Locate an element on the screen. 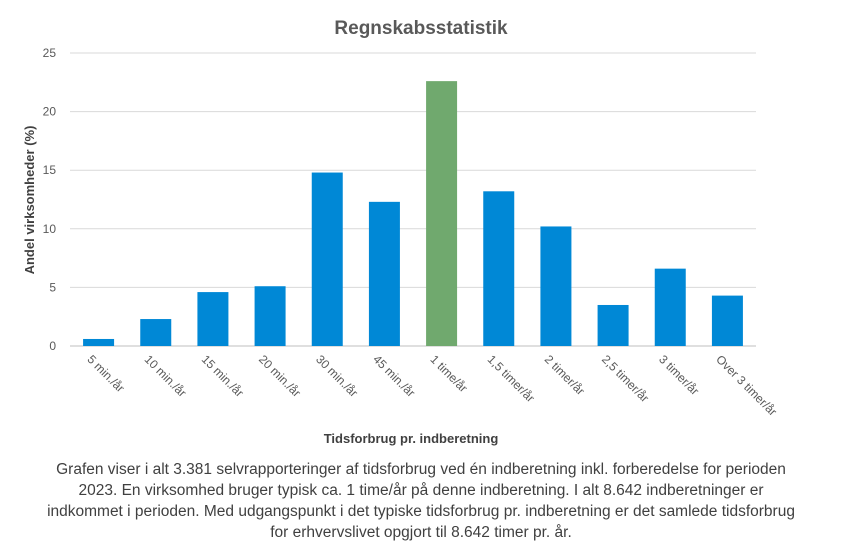 The width and height of the screenshot is (842, 558). y-axis-ticks: 0 5 10 15 20 25 is located at coordinates (50, 199).